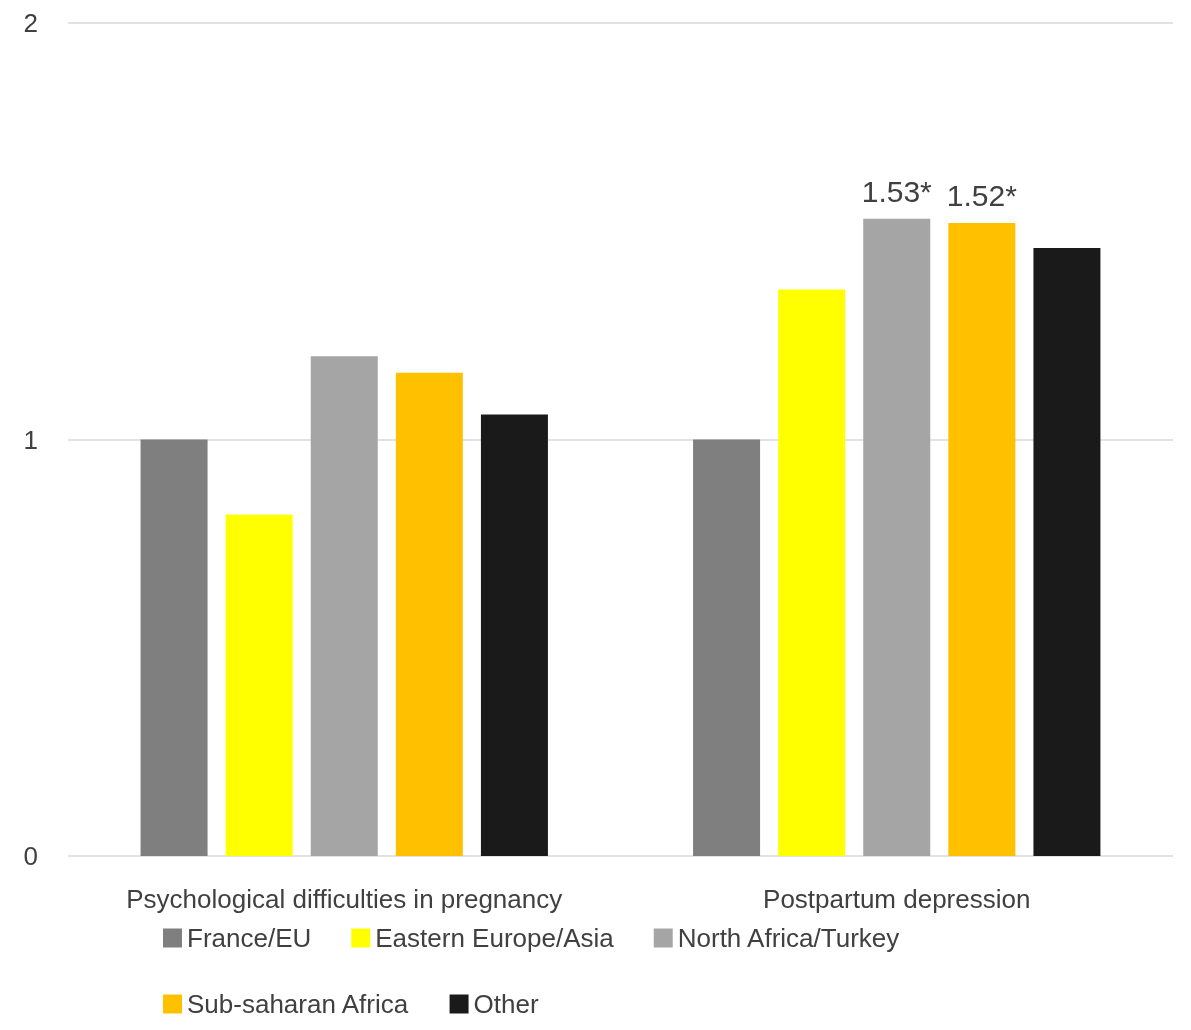  I want to click on legend-label: France/EU, so click(249, 938).